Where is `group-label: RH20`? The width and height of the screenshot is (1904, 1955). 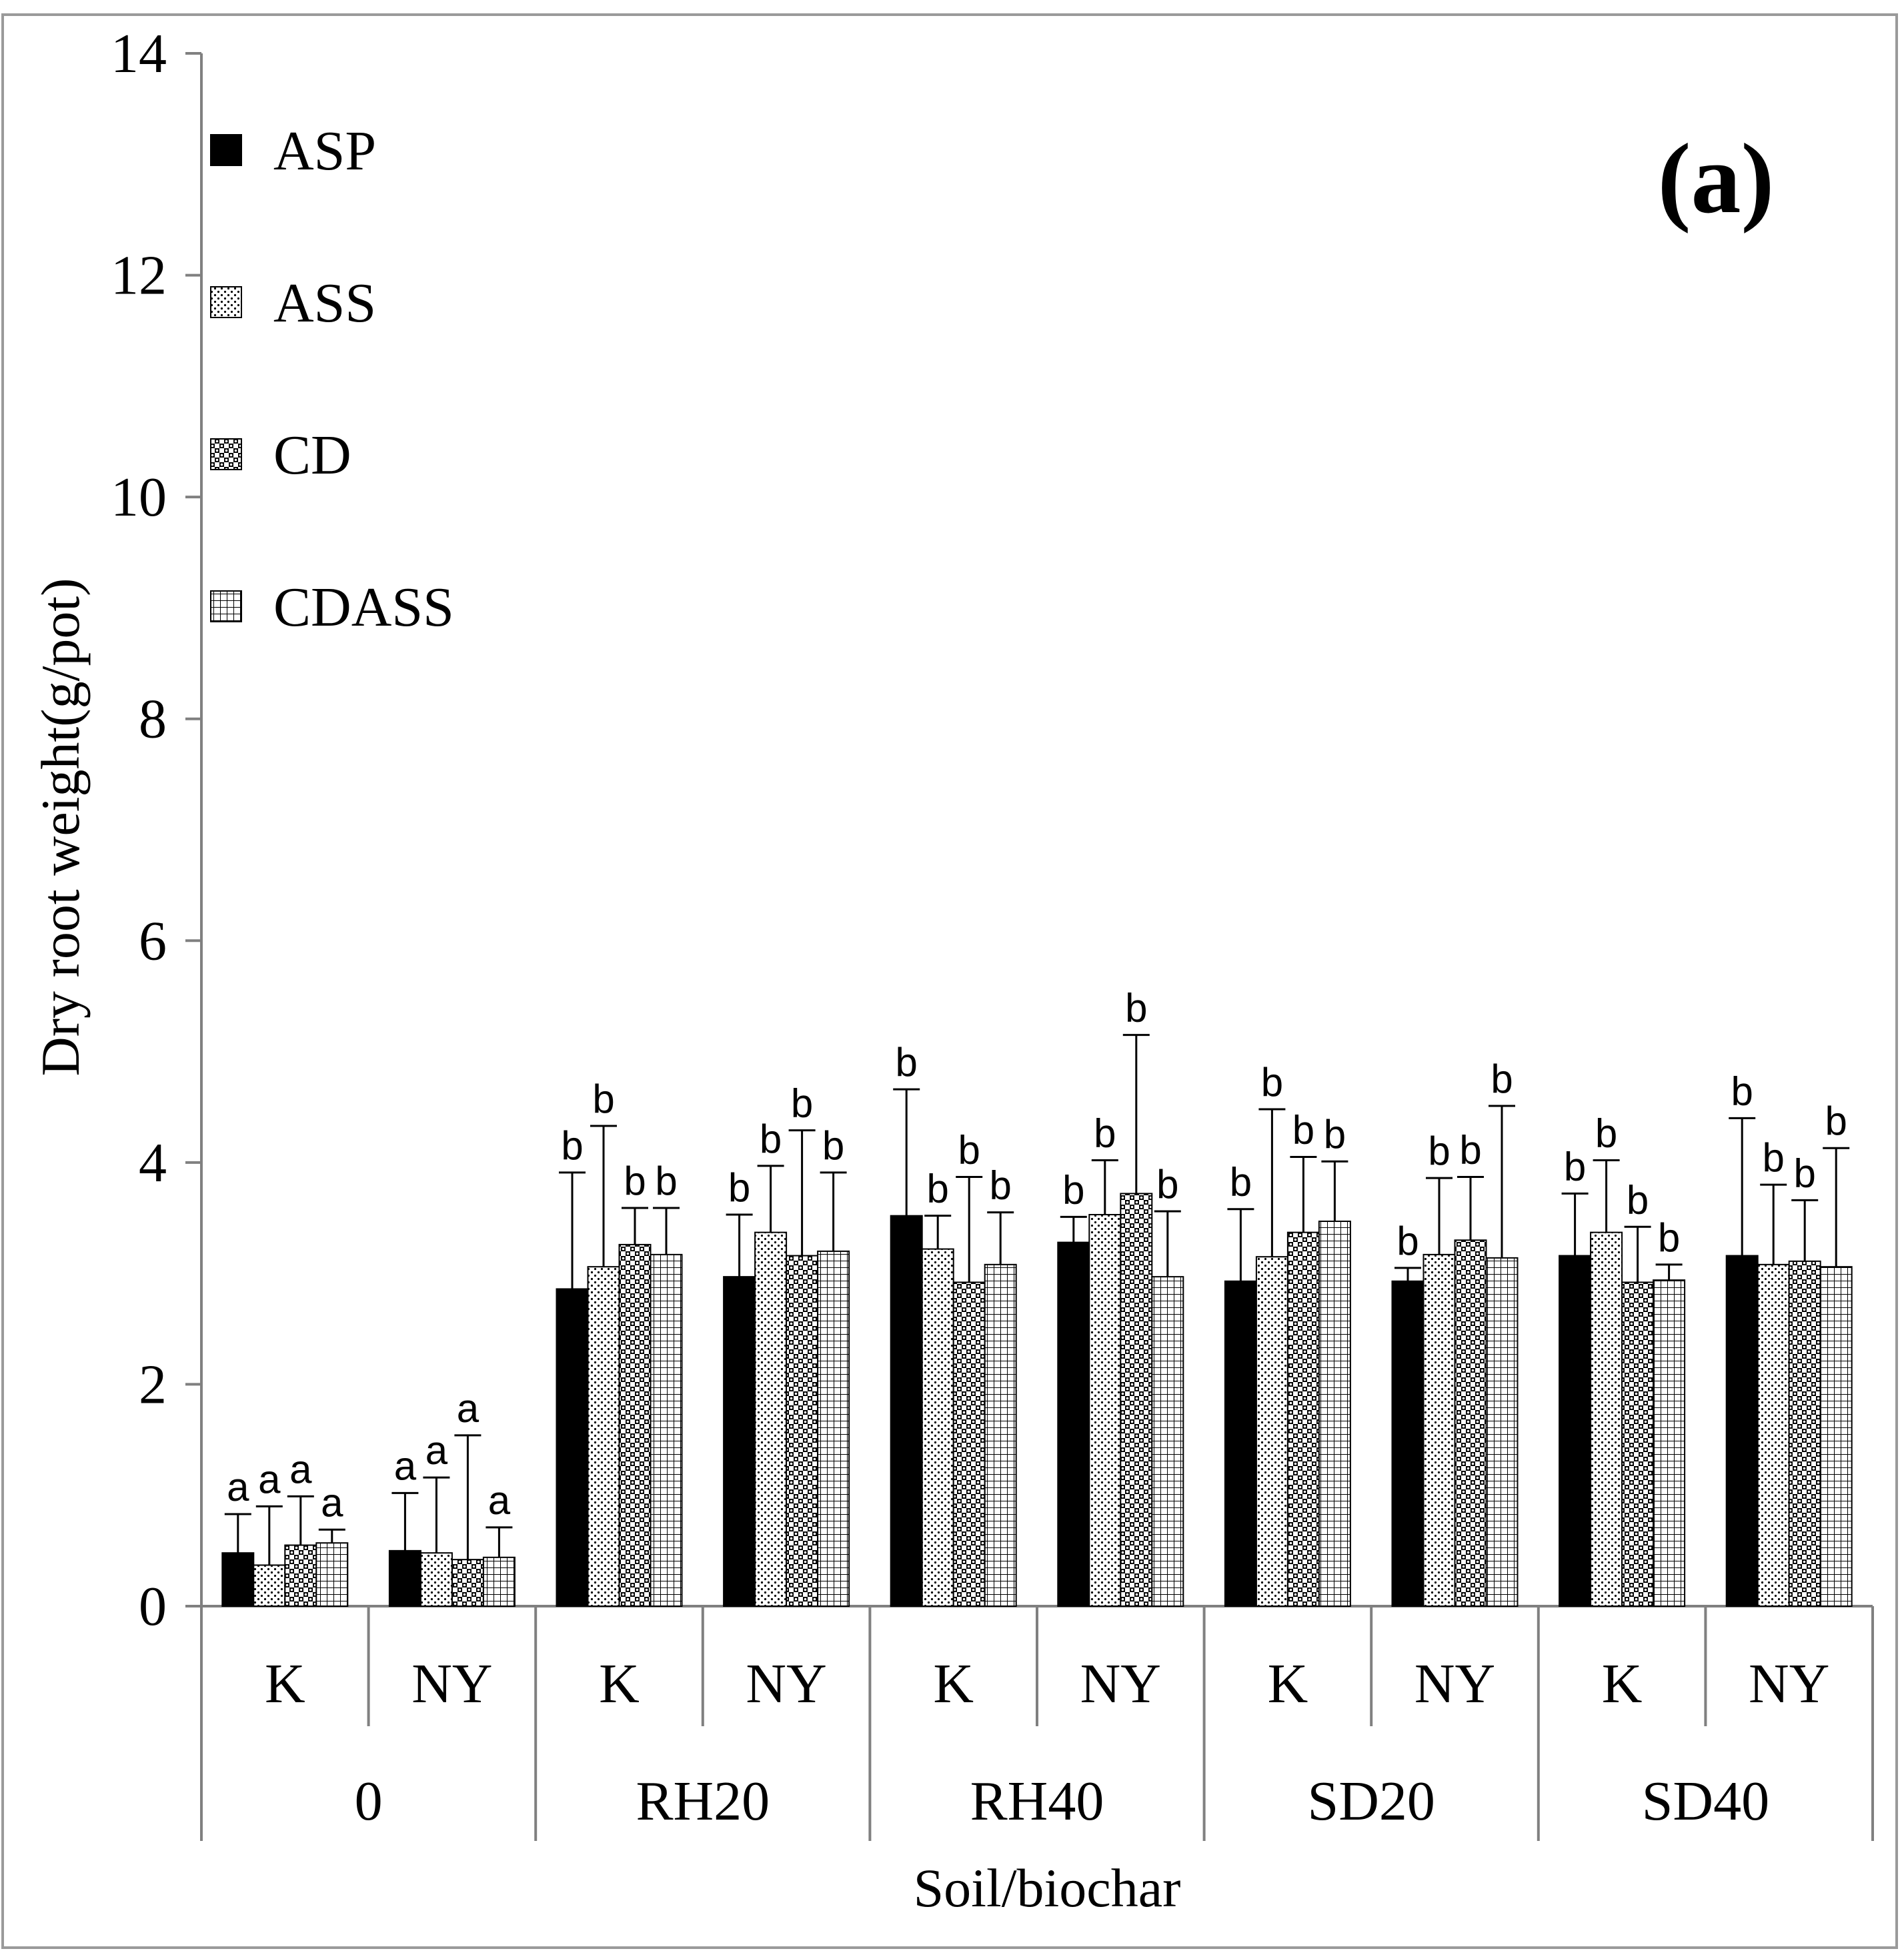
group-label: RH20 is located at coordinates (703, 1801).